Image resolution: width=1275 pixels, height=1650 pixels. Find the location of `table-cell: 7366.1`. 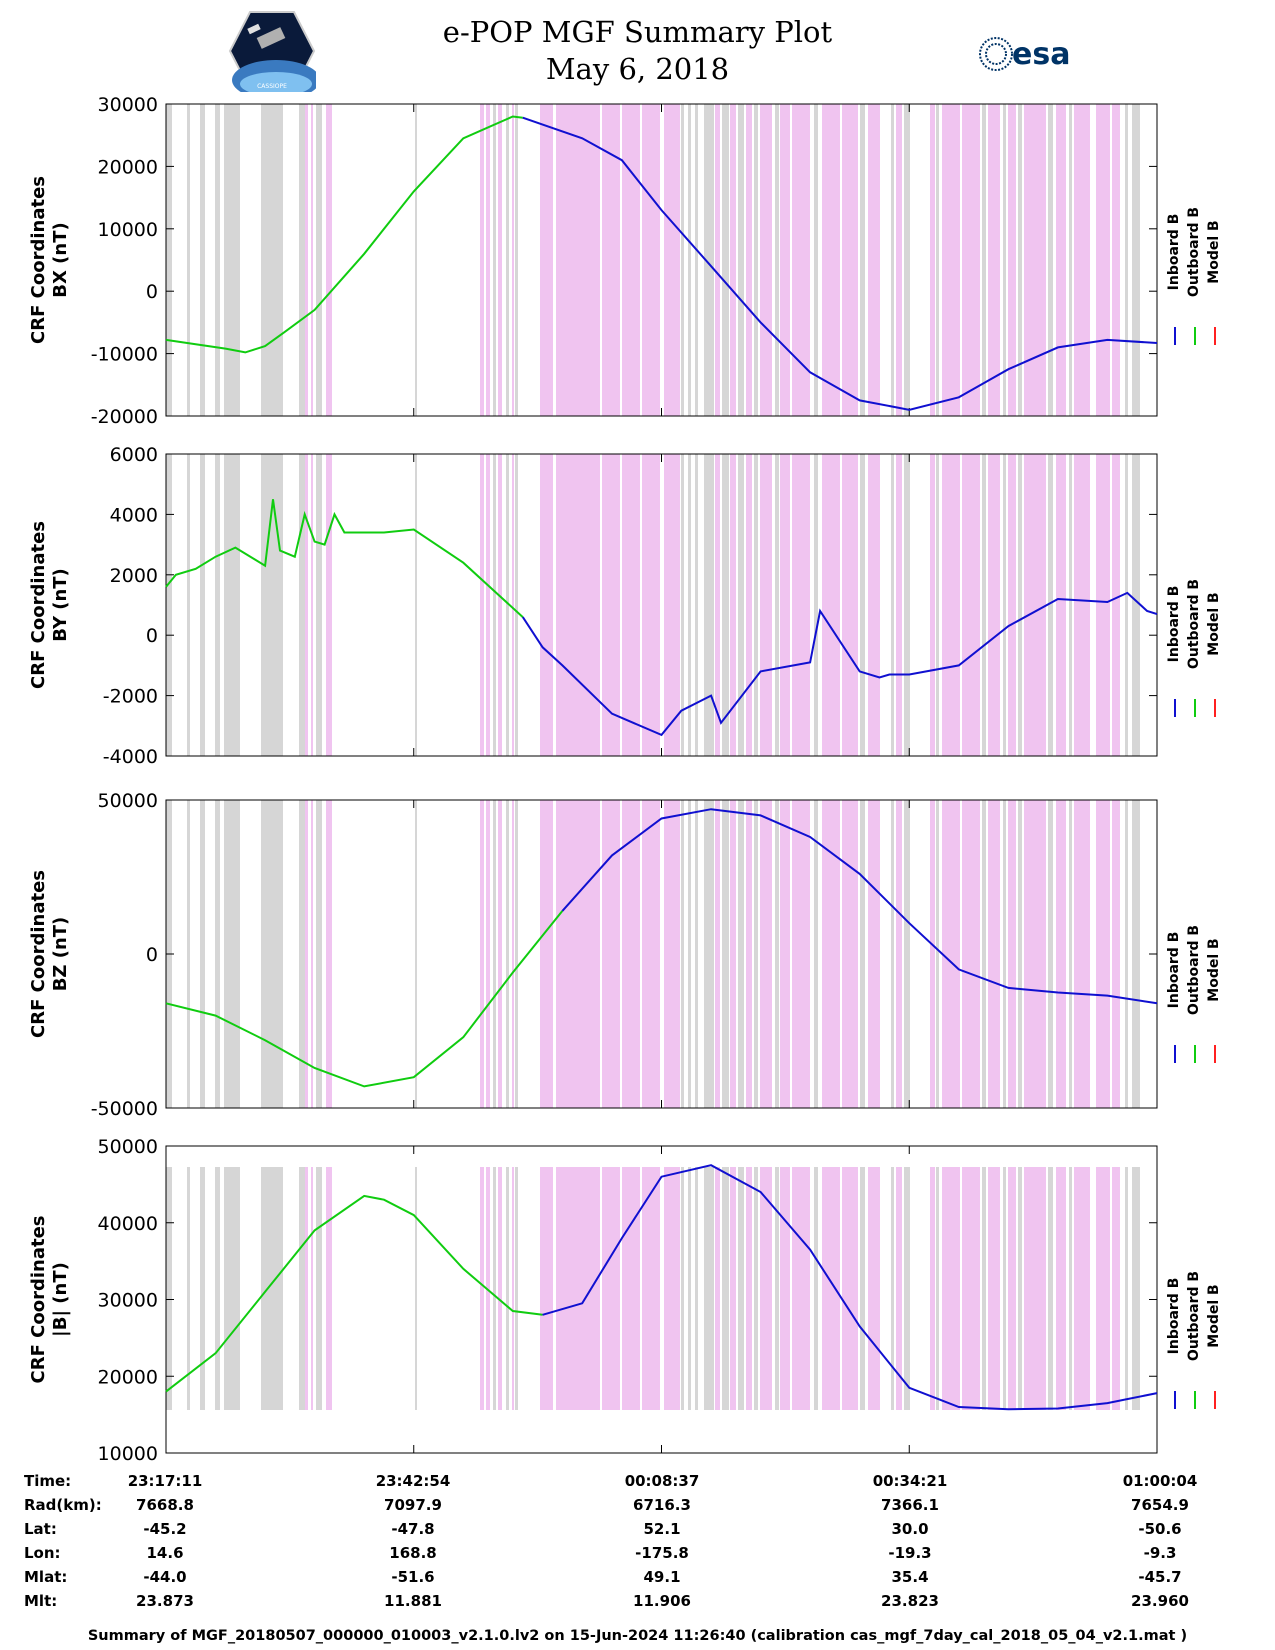

table-cell: 7366.1 is located at coordinates (910, 1505).